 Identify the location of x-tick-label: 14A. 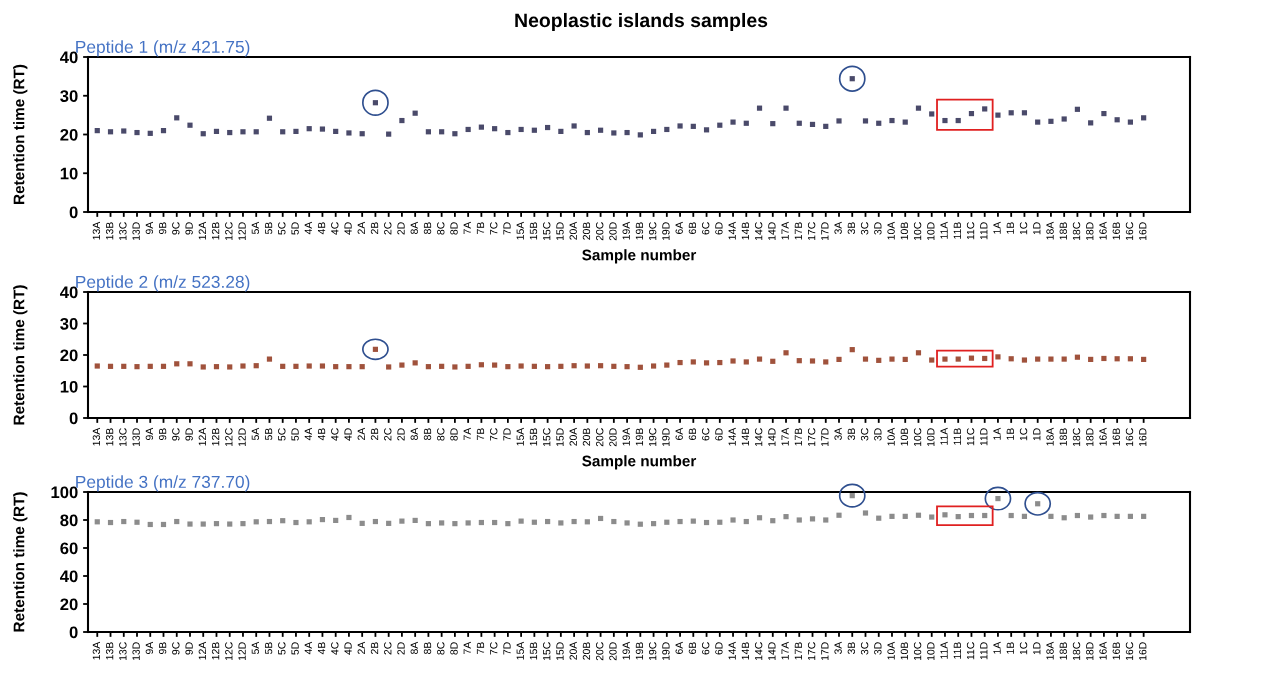
(732, 230).